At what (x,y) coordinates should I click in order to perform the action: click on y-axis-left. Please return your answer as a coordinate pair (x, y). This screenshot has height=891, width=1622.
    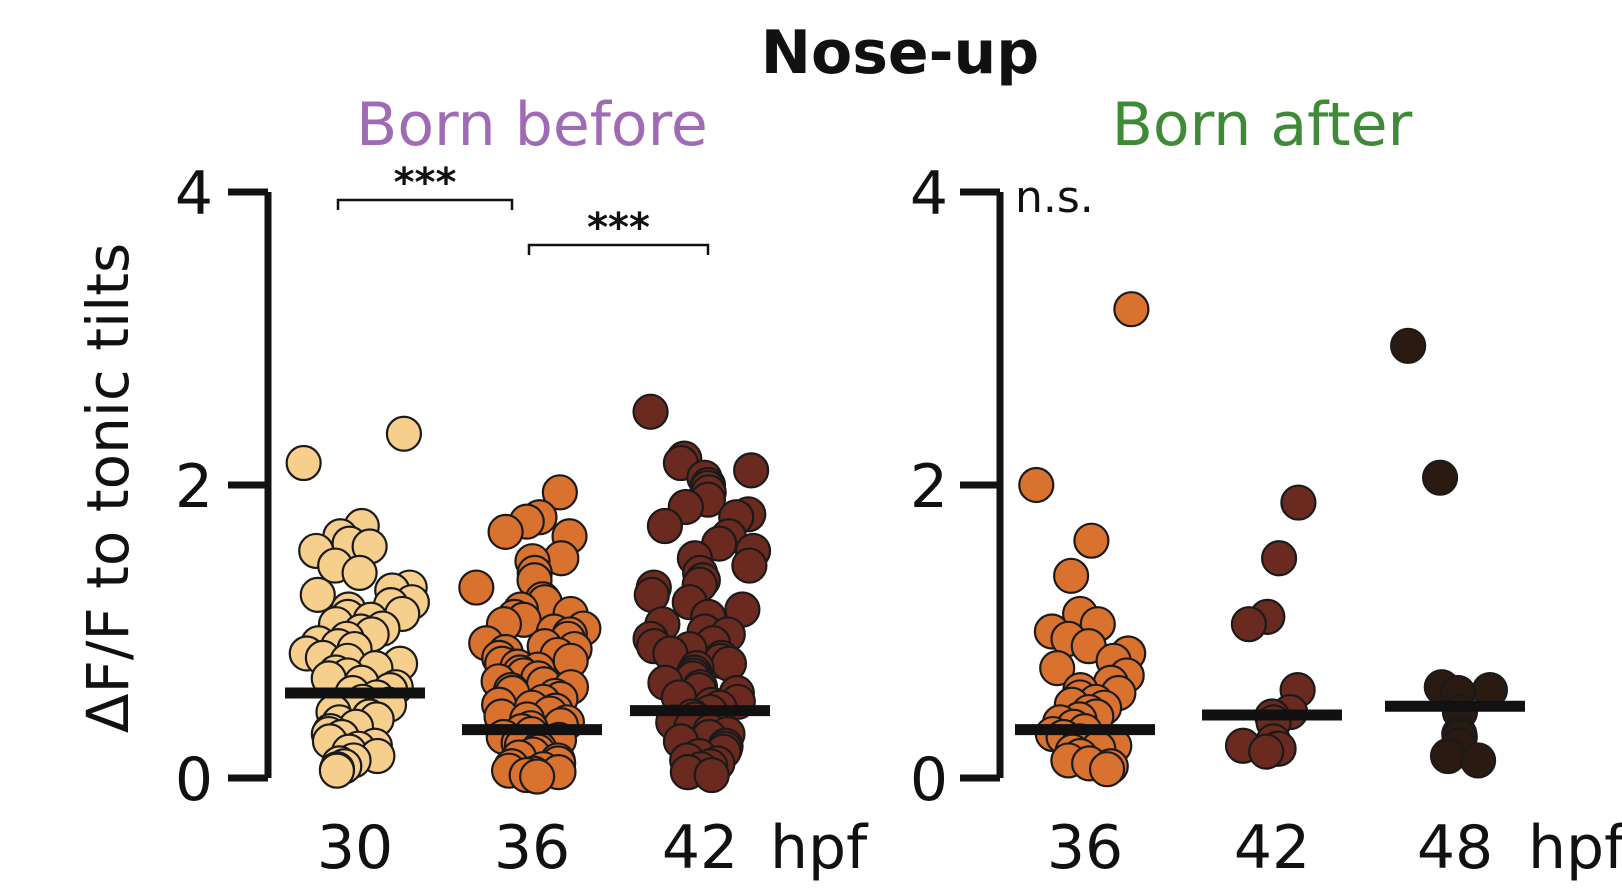
    Looking at the image, I should click on (250, 485).